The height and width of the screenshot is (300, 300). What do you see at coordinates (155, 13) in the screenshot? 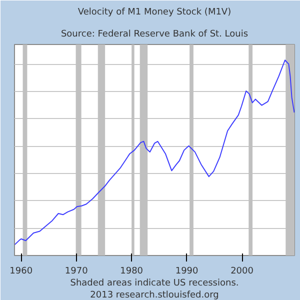
I see `chart-title: Velocity of M1 Money Stock (M1V)` at bounding box center [155, 13].